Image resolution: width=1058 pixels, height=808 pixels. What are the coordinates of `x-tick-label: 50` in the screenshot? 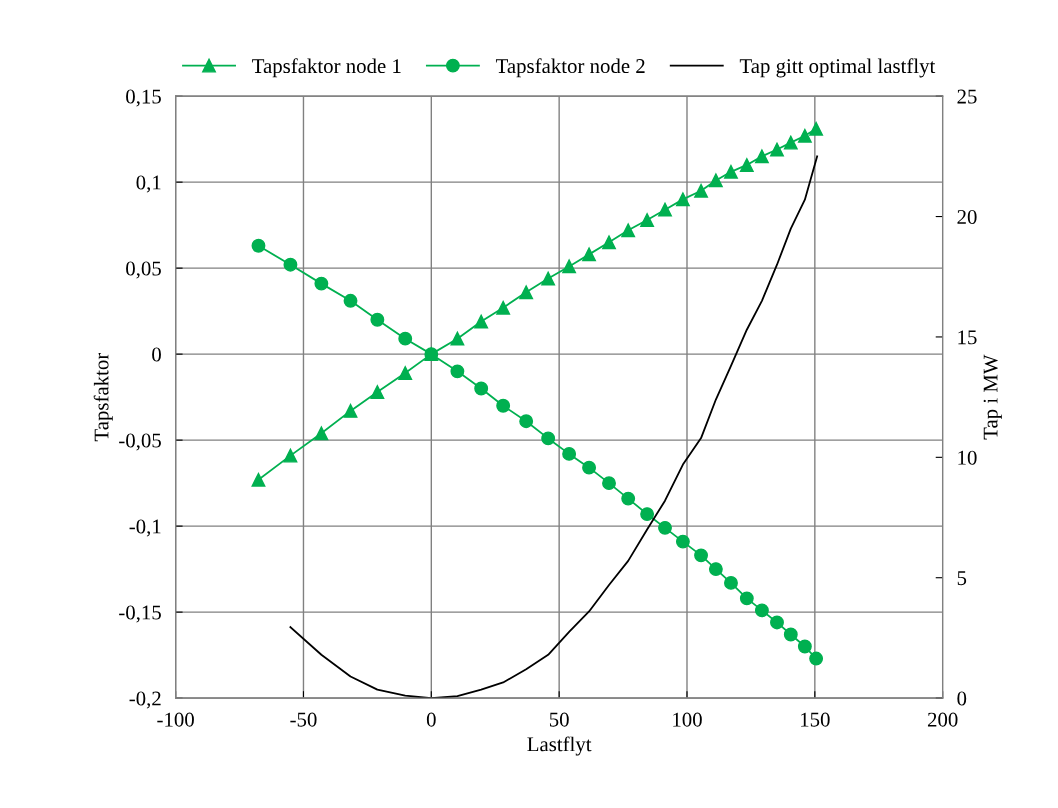 It's located at (559, 719).